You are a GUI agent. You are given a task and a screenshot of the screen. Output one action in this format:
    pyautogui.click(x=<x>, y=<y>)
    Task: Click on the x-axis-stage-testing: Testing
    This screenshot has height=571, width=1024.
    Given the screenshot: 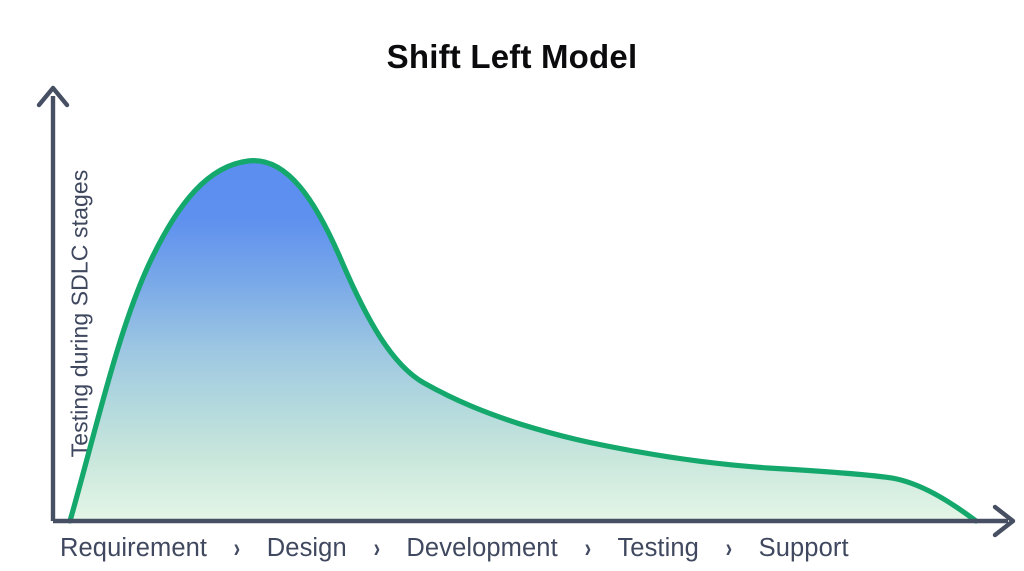 What is the action you would take?
    pyautogui.click(x=658, y=548)
    